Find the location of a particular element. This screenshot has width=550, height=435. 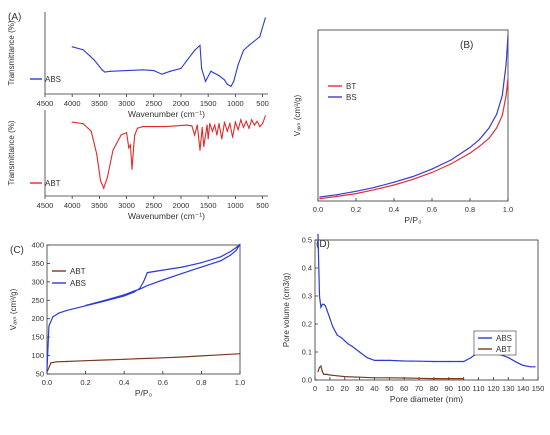

panel-d-y-tick-label: 0.4 is located at coordinates (307, 268).